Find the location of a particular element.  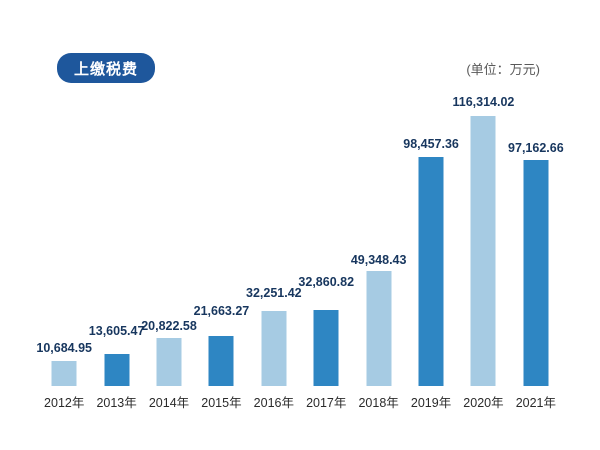

x-axis-label: 2012年 is located at coordinates (64, 403).